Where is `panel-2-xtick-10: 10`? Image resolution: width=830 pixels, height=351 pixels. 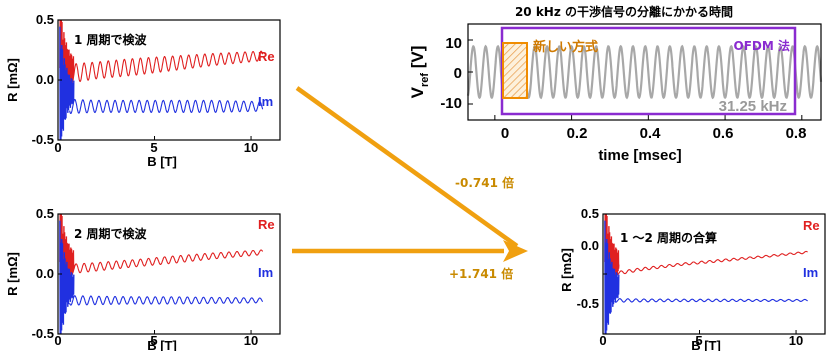 panel-2-xtick-10: 10 is located at coordinates (251, 340).